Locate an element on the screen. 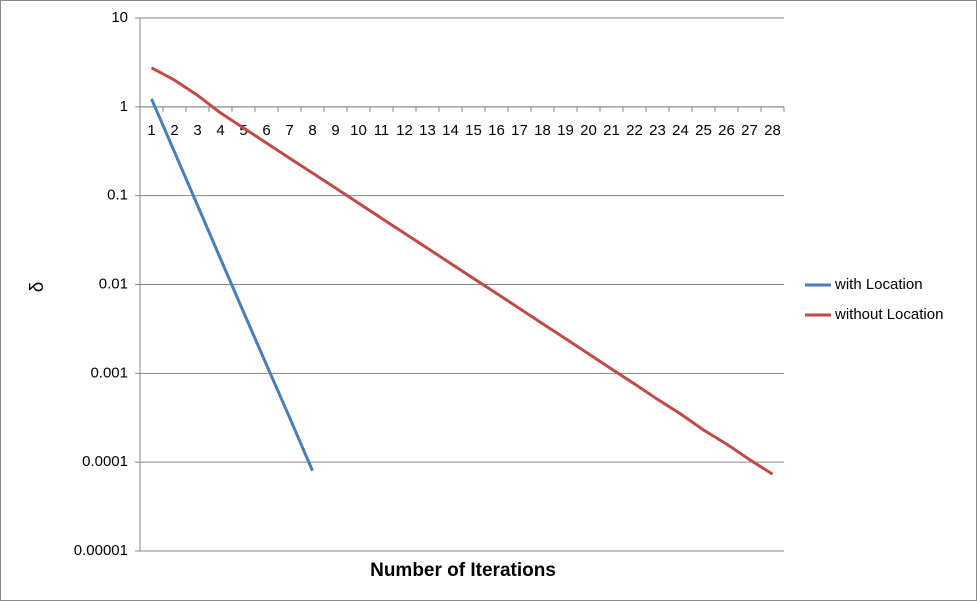  y-axis-title: δ is located at coordinates (37, 287).